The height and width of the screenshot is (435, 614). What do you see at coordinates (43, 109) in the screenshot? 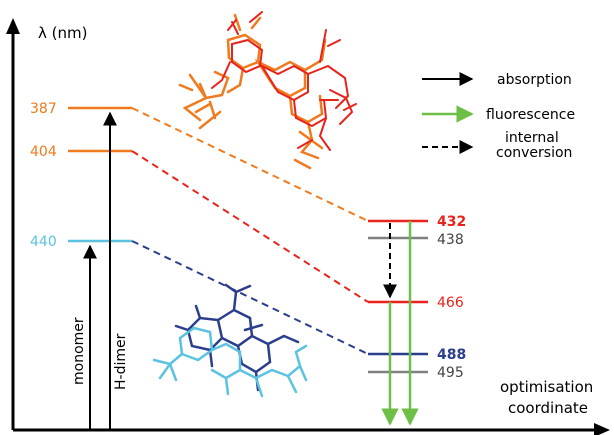
I see `level-387-label: 387` at bounding box center [43, 109].